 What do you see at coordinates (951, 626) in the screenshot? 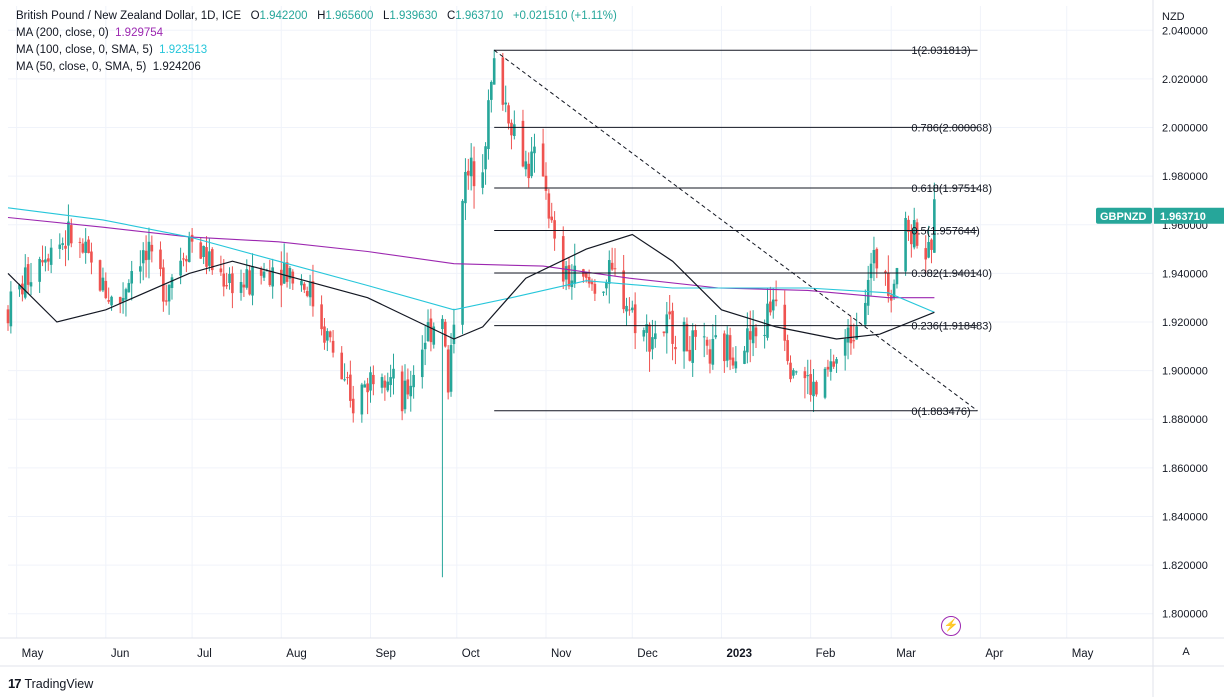
I see `flash-icon: ⚡` at bounding box center [951, 626].